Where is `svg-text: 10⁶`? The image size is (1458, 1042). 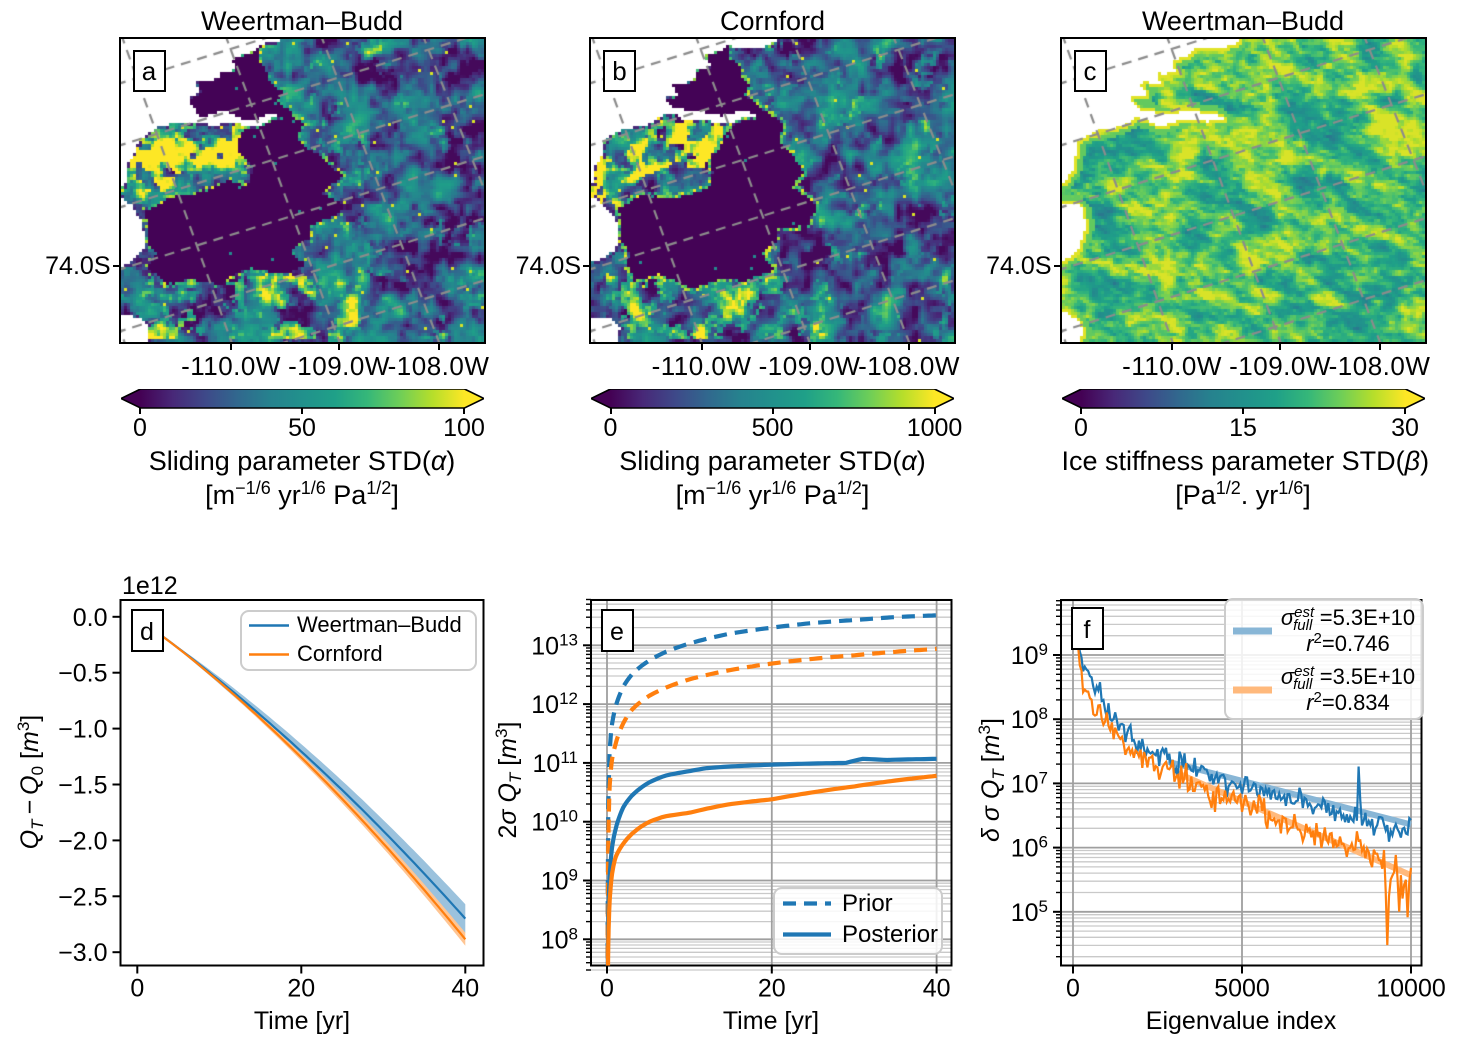
svg-text: 10⁶ is located at coordinates (1029, 848).